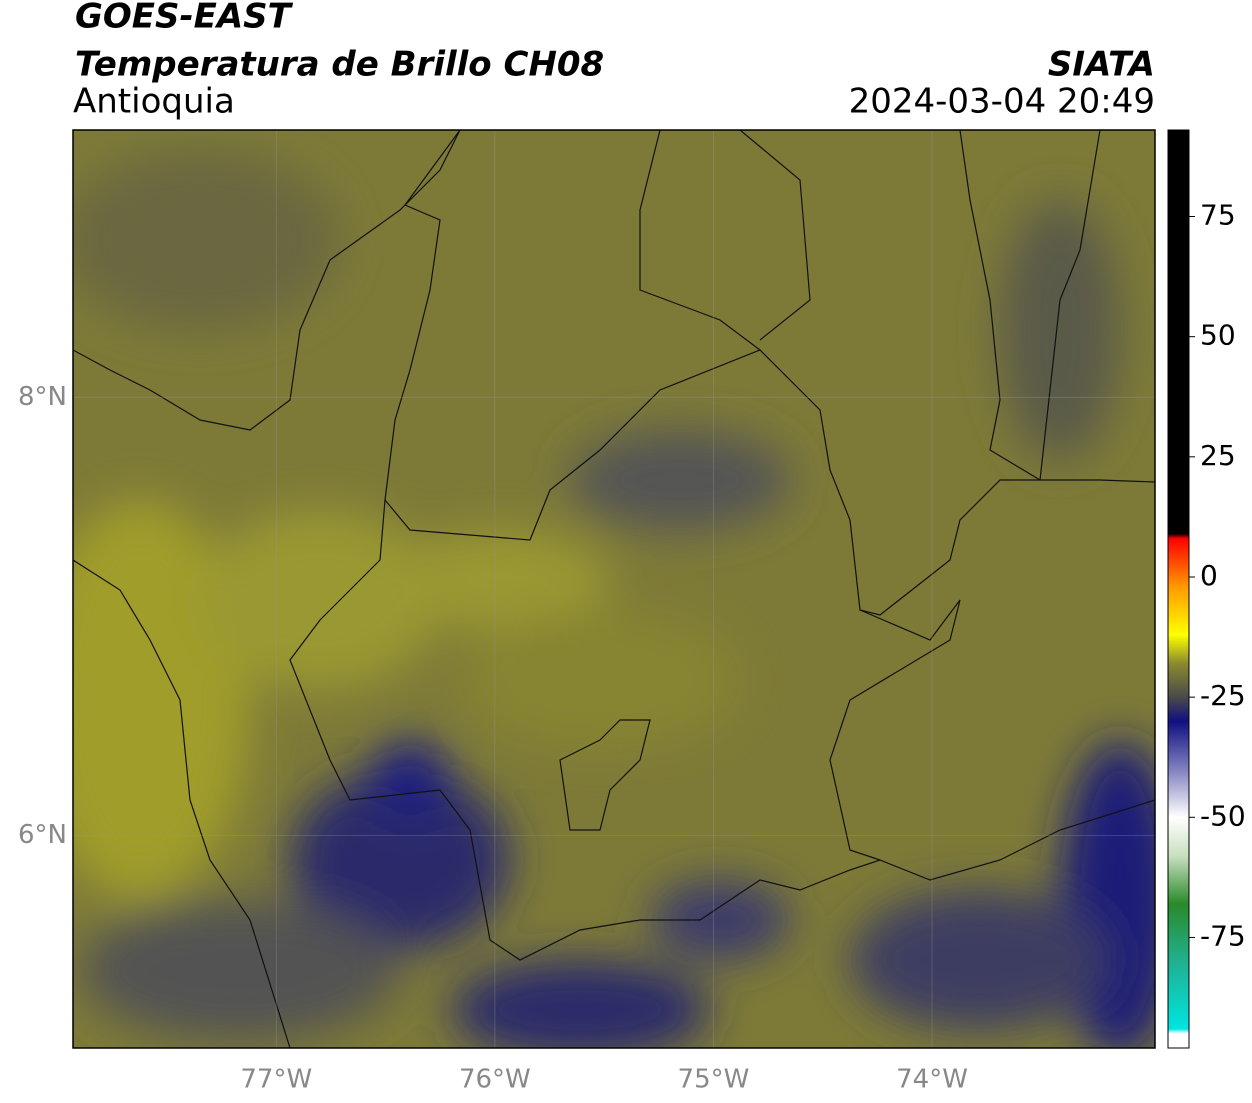  Describe the element at coordinates (1223, 935) in the screenshot. I see `colorbar-tick-label: -75` at that location.